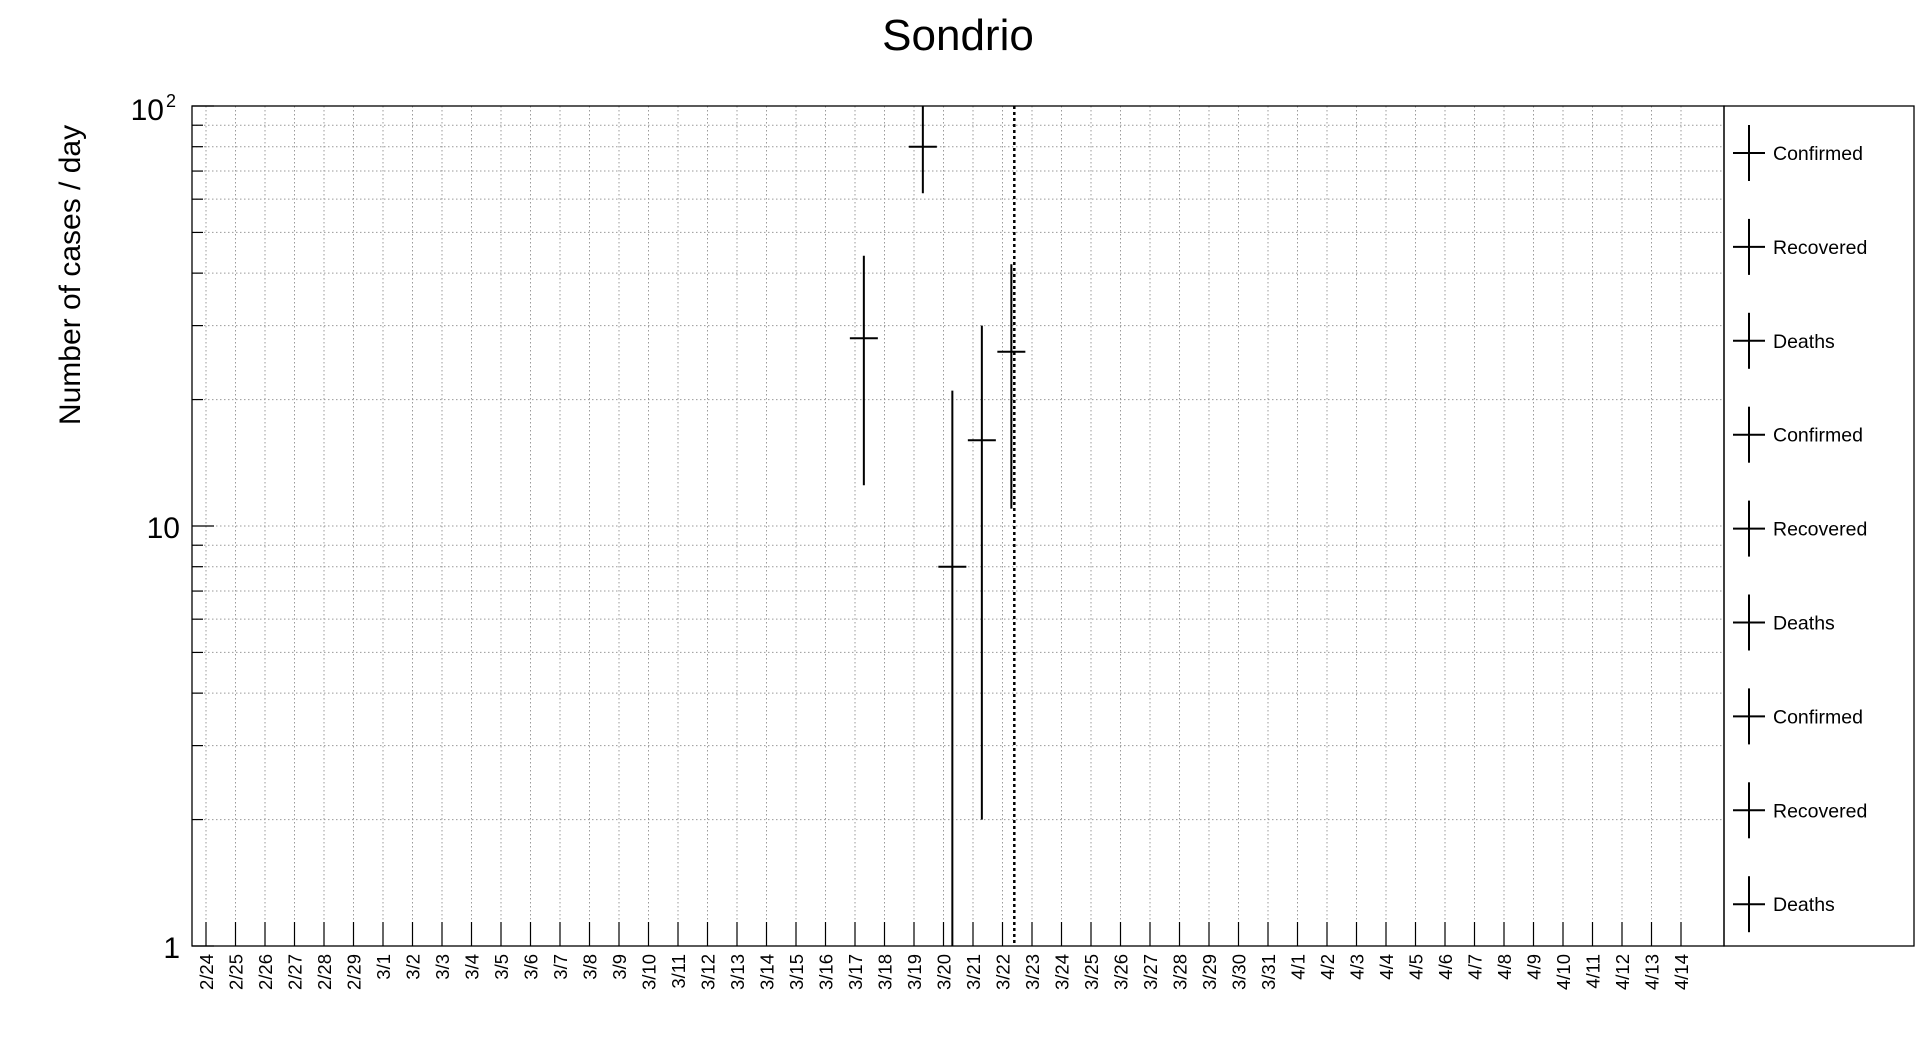 This screenshot has width=1916, height=1052. What do you see at coordinates (1622, 972) in the screenshot?
I see `x-tick-label: 4/12` at bounding box center [1622, 972].